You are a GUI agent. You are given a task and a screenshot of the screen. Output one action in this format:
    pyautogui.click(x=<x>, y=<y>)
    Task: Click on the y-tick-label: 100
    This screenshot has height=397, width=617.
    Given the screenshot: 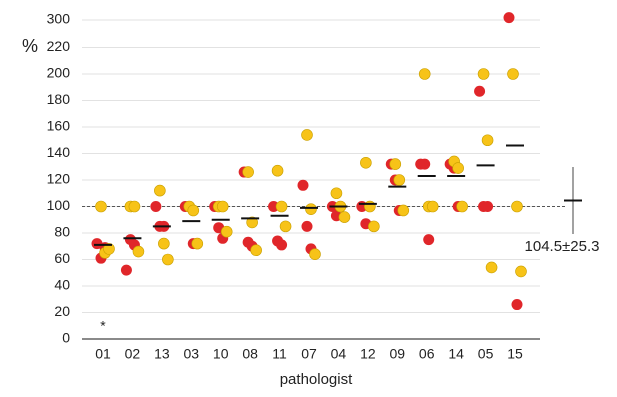 What is the action you would take?
    pyautogui.click(x=59, y=205)
    